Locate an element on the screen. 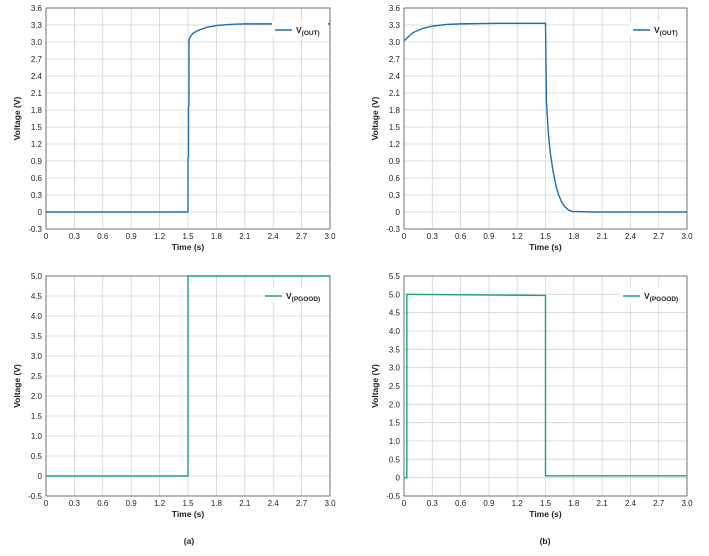 The width and height of the screenshot is (709, 556). caption-b: (b) is located at coordinates (545, 541).